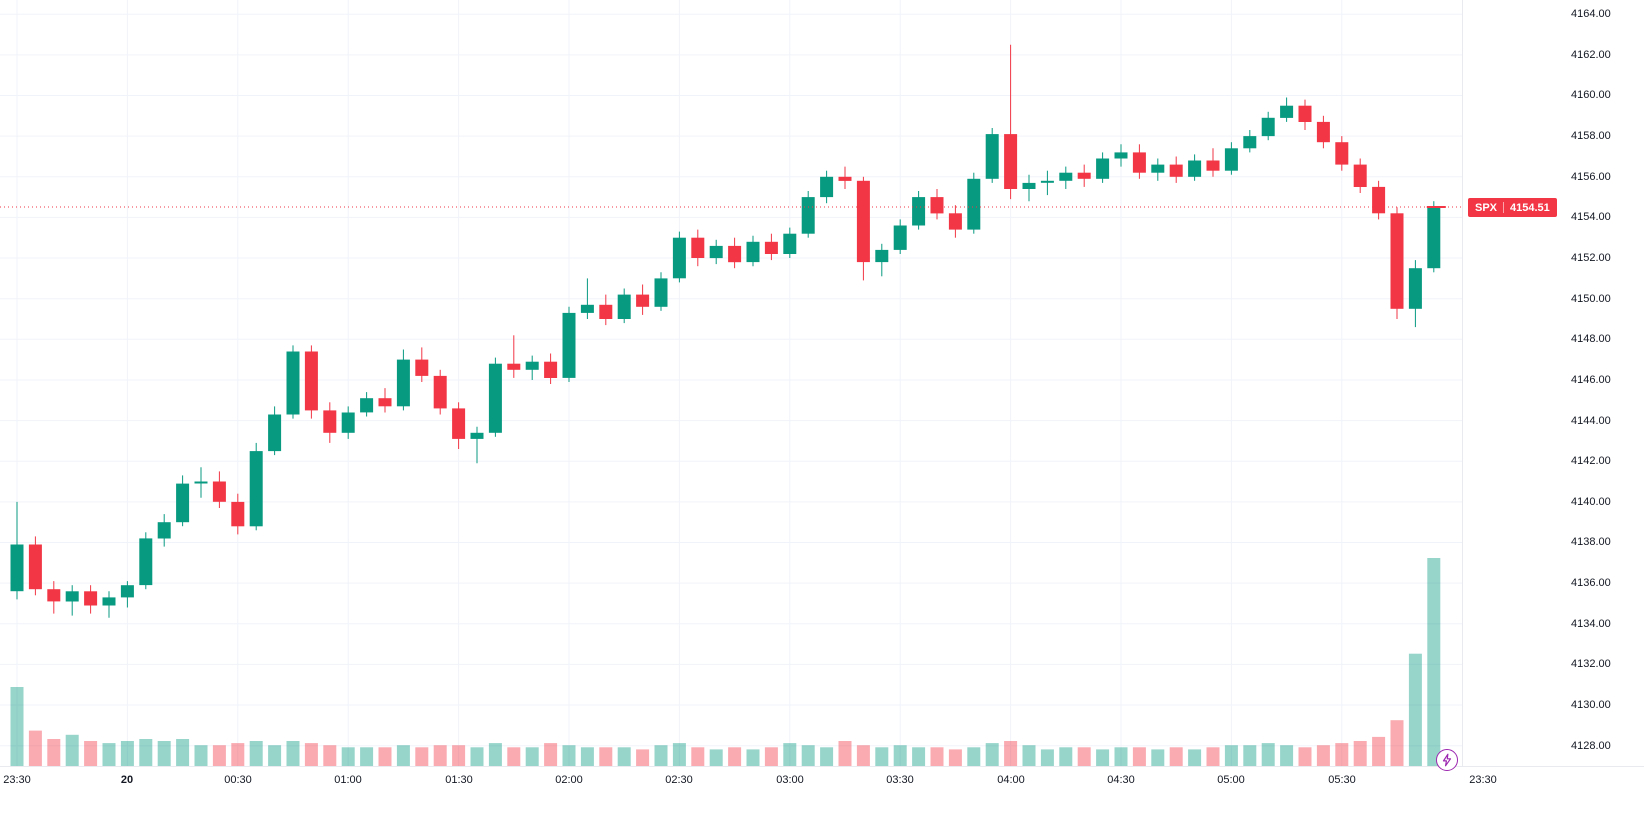 This screenshot has width=1644, height=838. What do you see at coordinates (679, 780) in the screenshot?
I see `time-tick-label: 02:30` at bounding box center [679, 780].